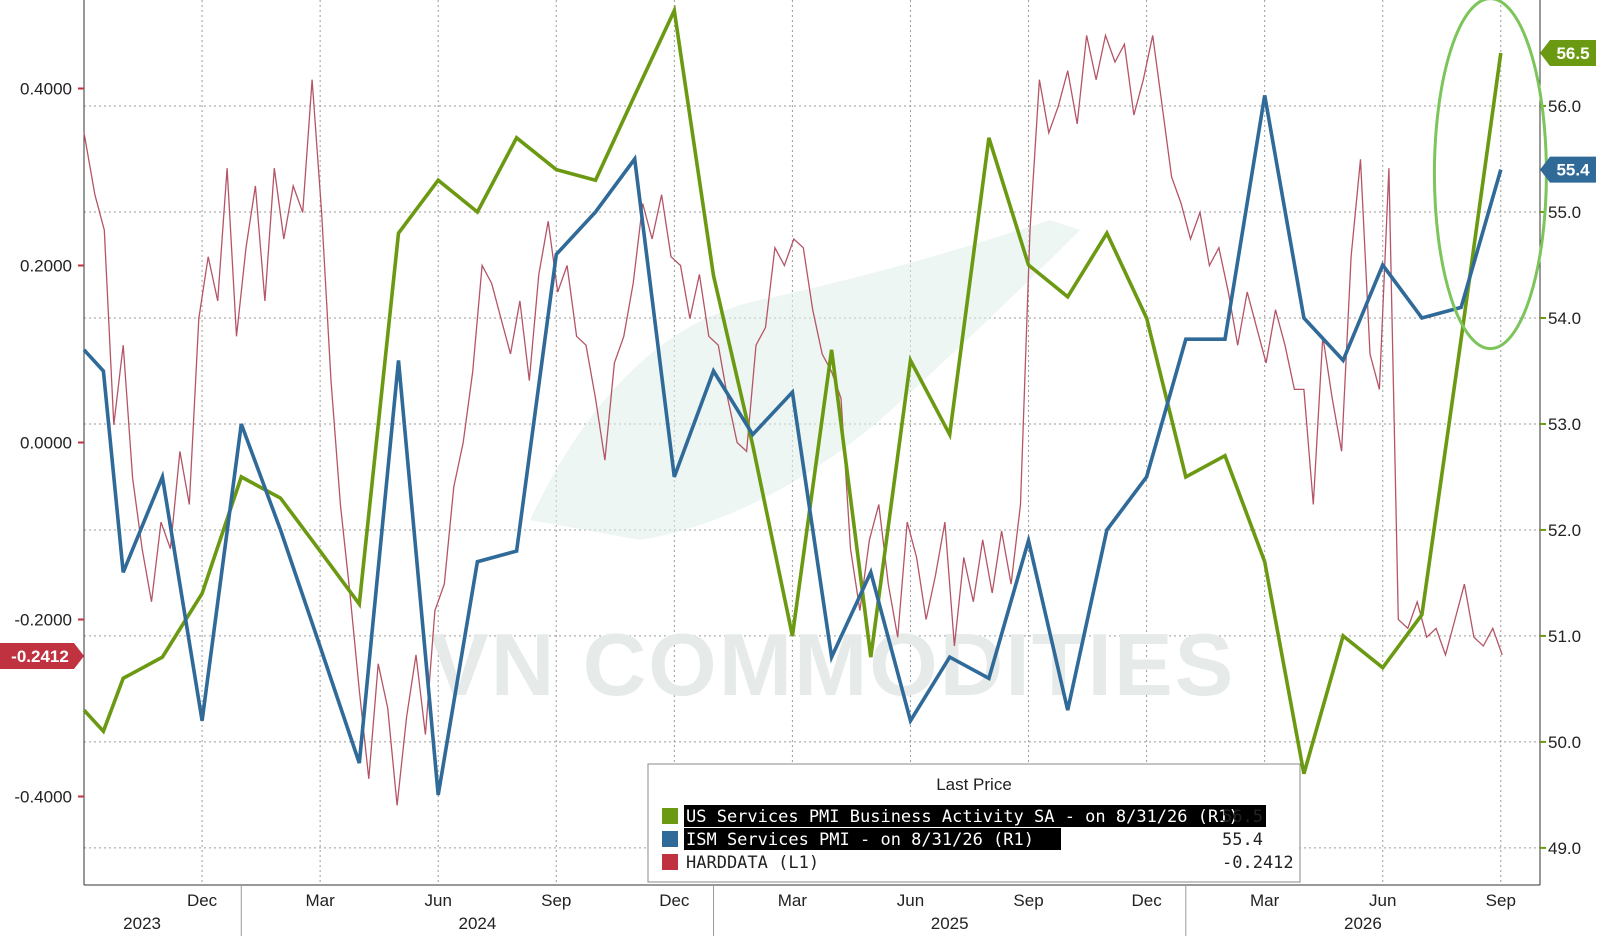 The image size is (1600, 936). What do you see at coordinates (1258, 863) in the screenshot?
I see `legend-value: -0.2412` at bounding box center [1258, 863].